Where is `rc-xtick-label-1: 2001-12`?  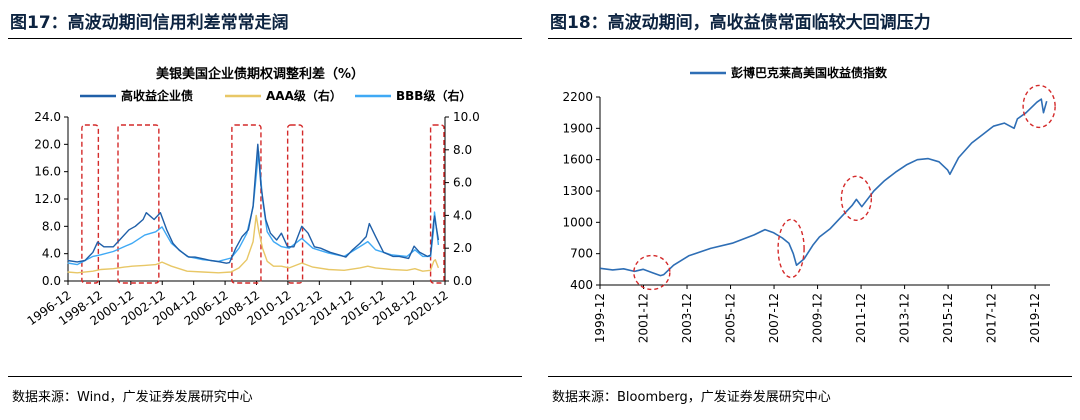 rc-xtick-label-1: 2001-12 is located at coordinates (644, 318).